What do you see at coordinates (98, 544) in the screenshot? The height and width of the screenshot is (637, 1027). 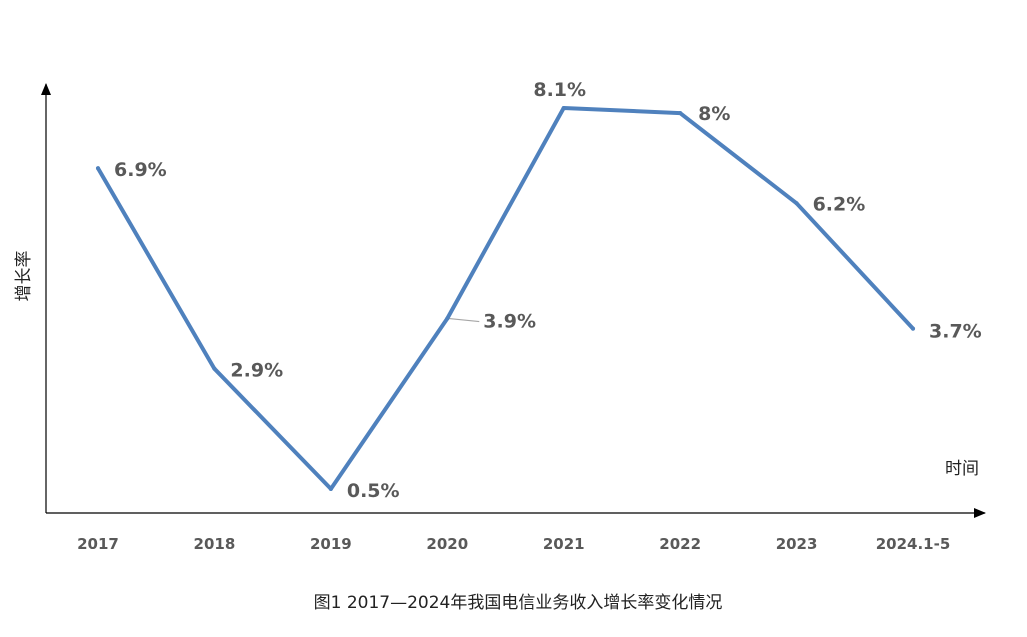 I see `x-tick-label: 2017` at bounding box center [98, 544].